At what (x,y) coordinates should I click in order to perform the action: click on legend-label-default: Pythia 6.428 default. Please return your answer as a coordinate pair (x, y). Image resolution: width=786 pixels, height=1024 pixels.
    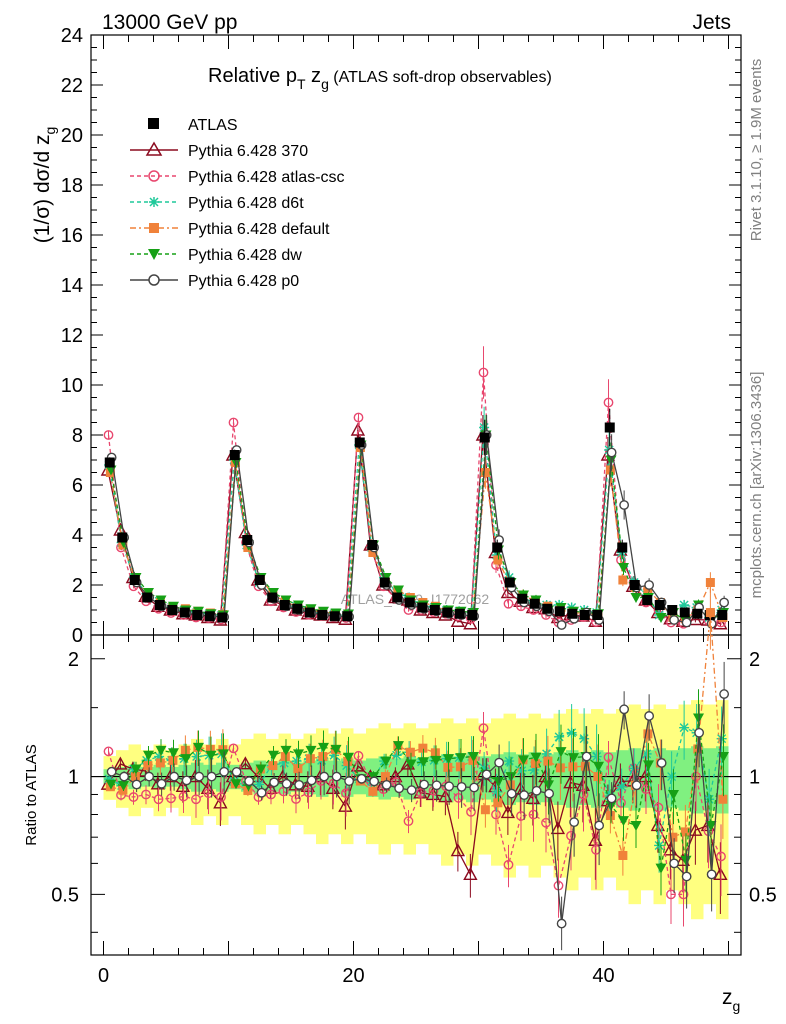
    Looking at the image, I should click on (259, 229).